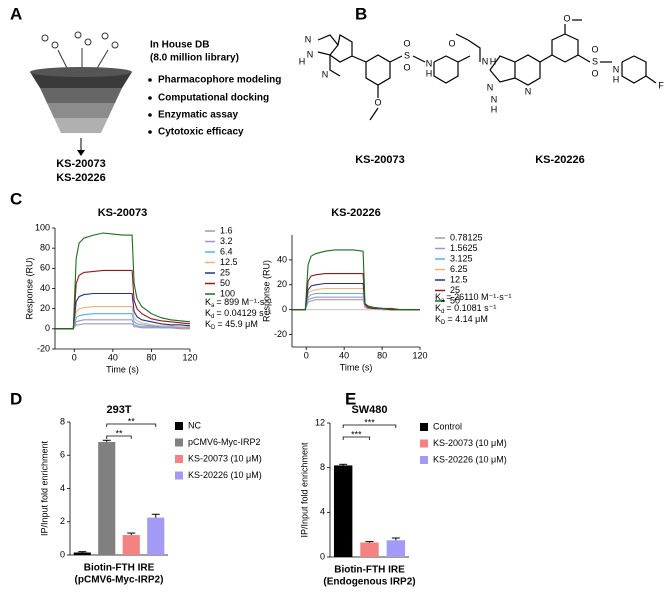 Image resolution: width=669 pixels, height=593 pixels. Describe the element at coordinates (464, 248) in the screenshot. I see `legend-label: 1.5625` at that location.